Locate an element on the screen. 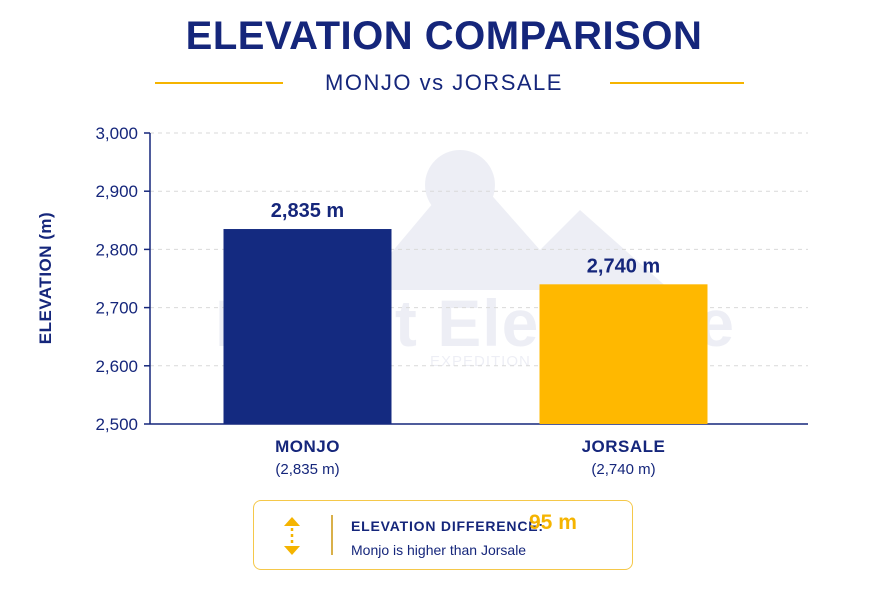  chart-subtitle: MONJO vs JORSALE is located at coordinates (444, 82).